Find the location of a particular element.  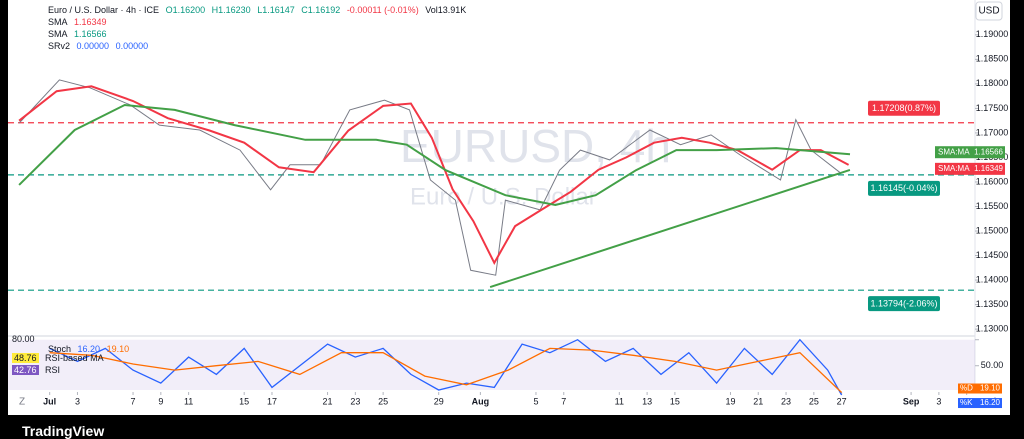

price-tag-value: 1.16566 is located at coordinates (988, 151).